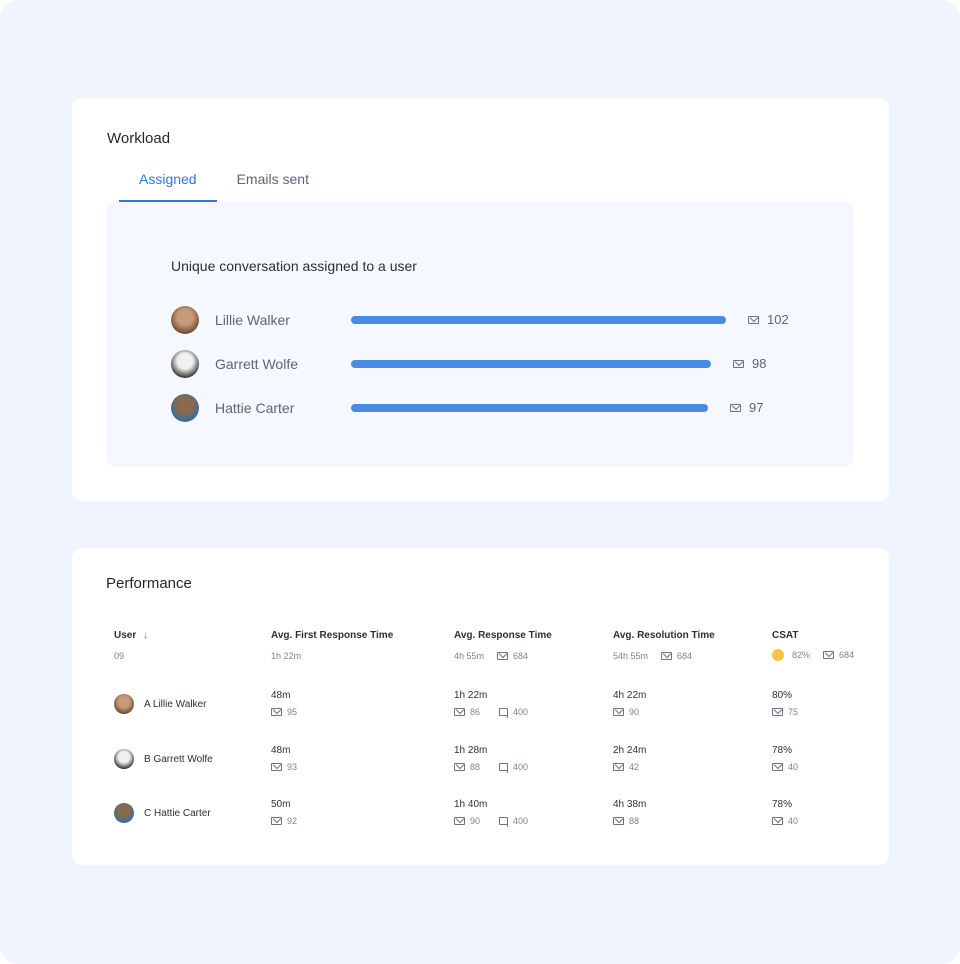 This screenshot has height=964, width=960. Describe the element at coordinates (630, 804) in the screenshot. I see `resolution-time: 4h 38m` at that location.